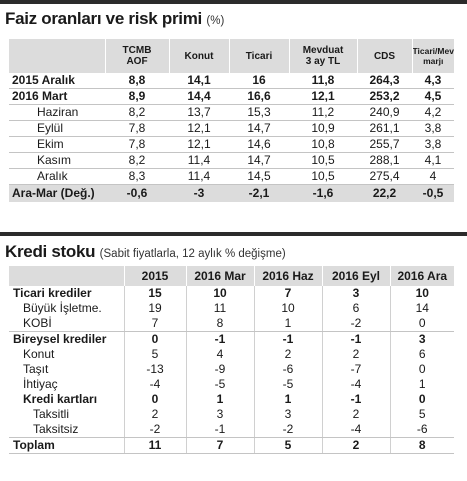  I want to click on cell: -3, so click(199, 193).